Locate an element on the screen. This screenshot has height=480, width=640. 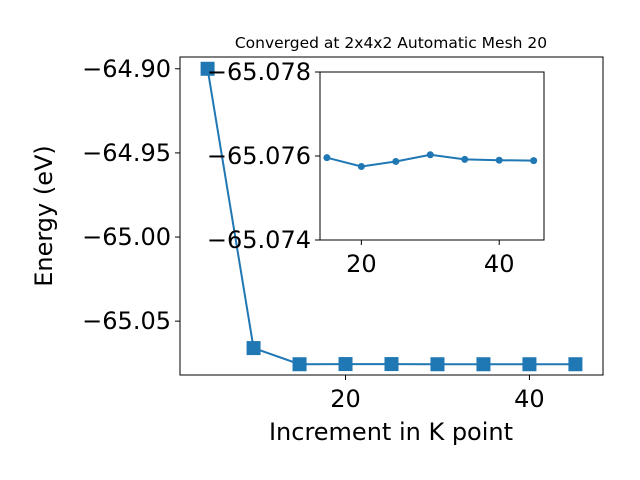
inset-y-axis: −65.078 −65.076 −65.074 is located at coordinates (263, 156).